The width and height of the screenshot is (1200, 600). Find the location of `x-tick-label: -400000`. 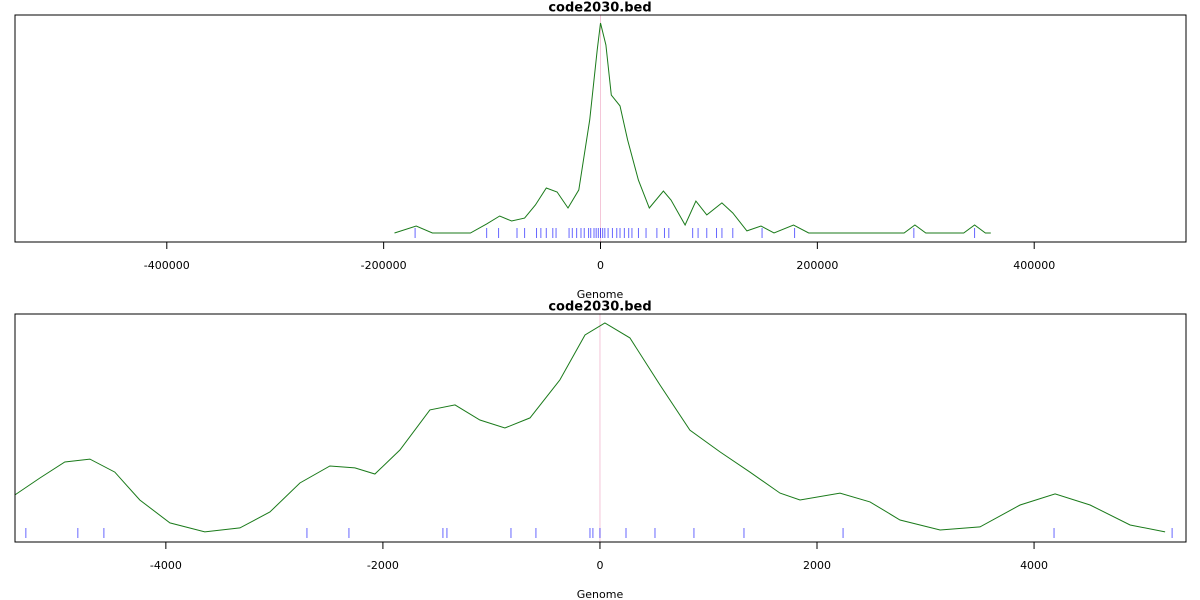

x-tick-label: -400000 is located at coordinates (167, 265).